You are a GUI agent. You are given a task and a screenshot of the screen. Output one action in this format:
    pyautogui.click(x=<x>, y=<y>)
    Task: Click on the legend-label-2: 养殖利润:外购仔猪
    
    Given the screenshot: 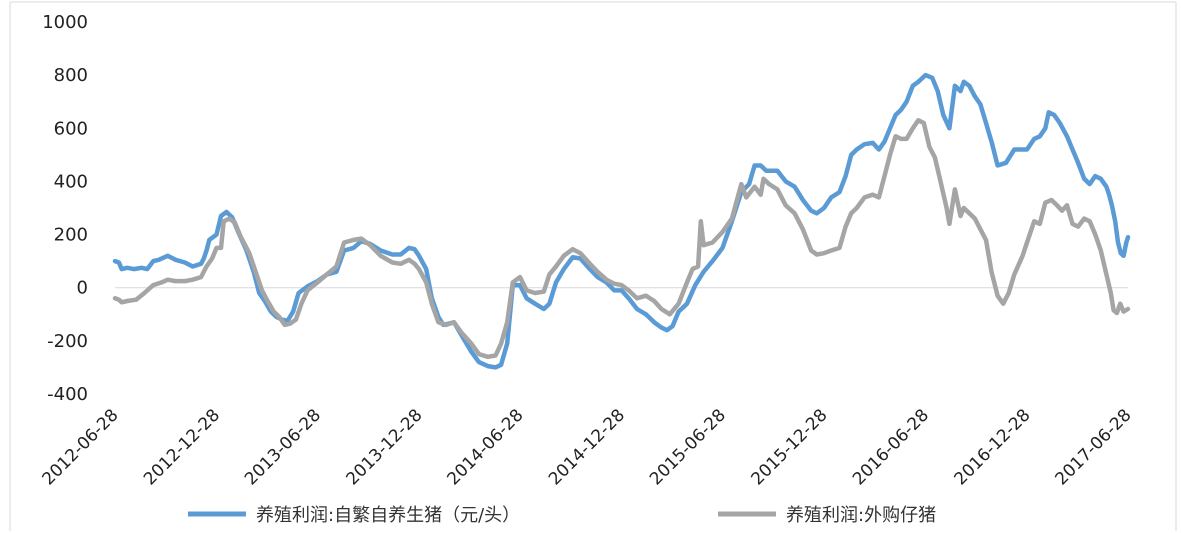 What is the action you would take?
    pyautogui.click(x=861, y=515)
    